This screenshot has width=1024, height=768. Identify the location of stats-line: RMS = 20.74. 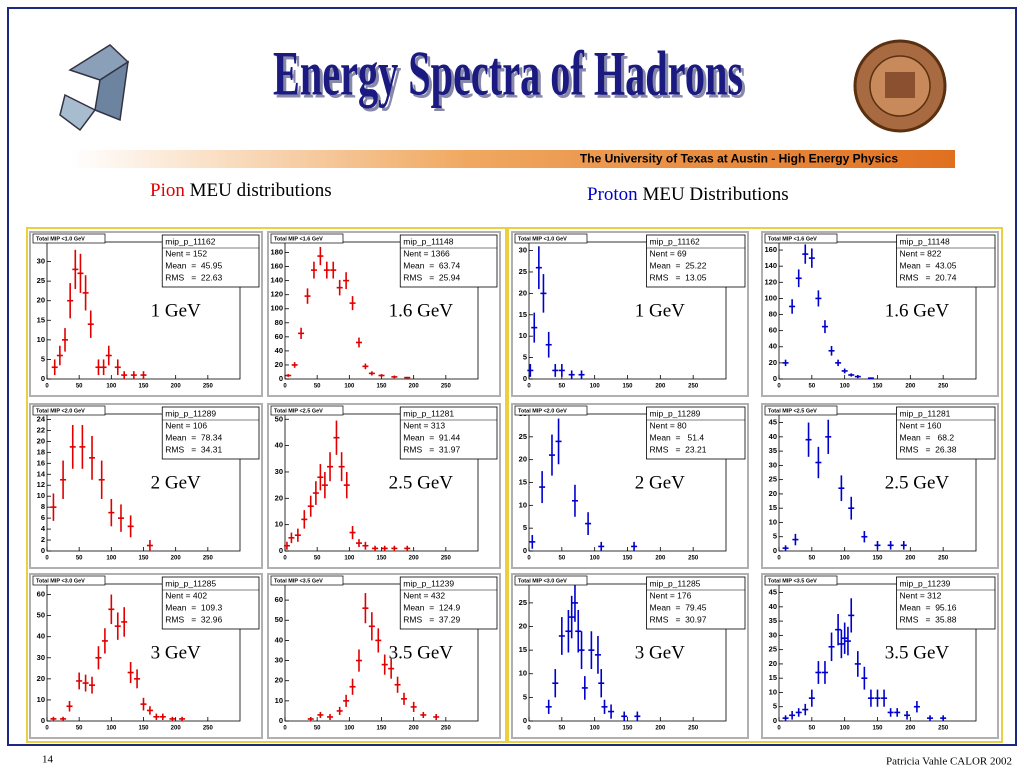
(928, 277).